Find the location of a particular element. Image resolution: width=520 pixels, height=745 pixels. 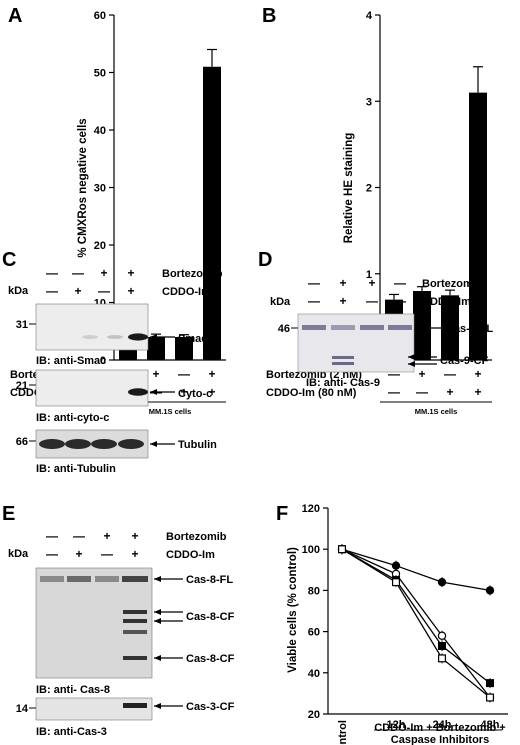

panel-c-ib-tubulin: IB: anti-Tubulin is located at coordinates (76, 469).